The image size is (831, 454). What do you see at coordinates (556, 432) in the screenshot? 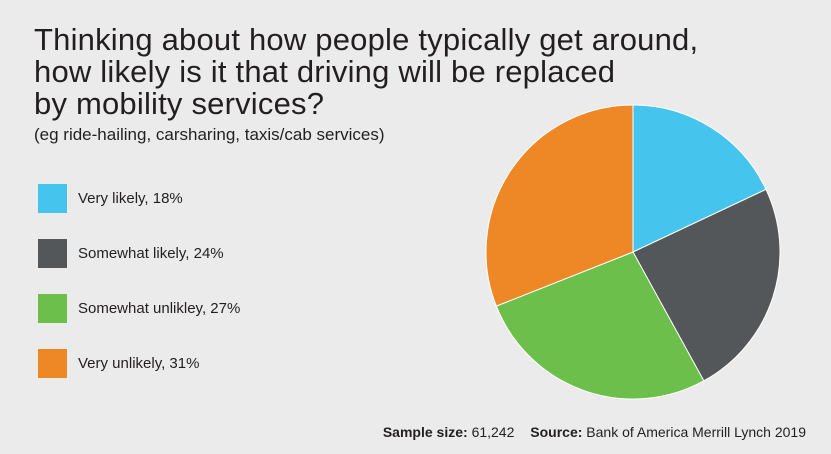
I see `source-label: Source:` at bounding box center [556, 432].